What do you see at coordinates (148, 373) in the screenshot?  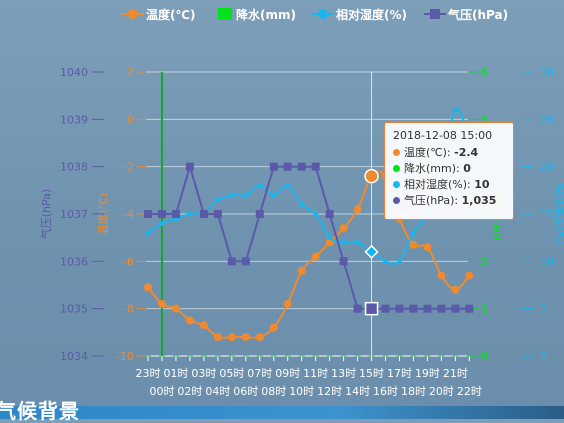 I see `x-tick-label: 23时` at bounding box center [148, 373].